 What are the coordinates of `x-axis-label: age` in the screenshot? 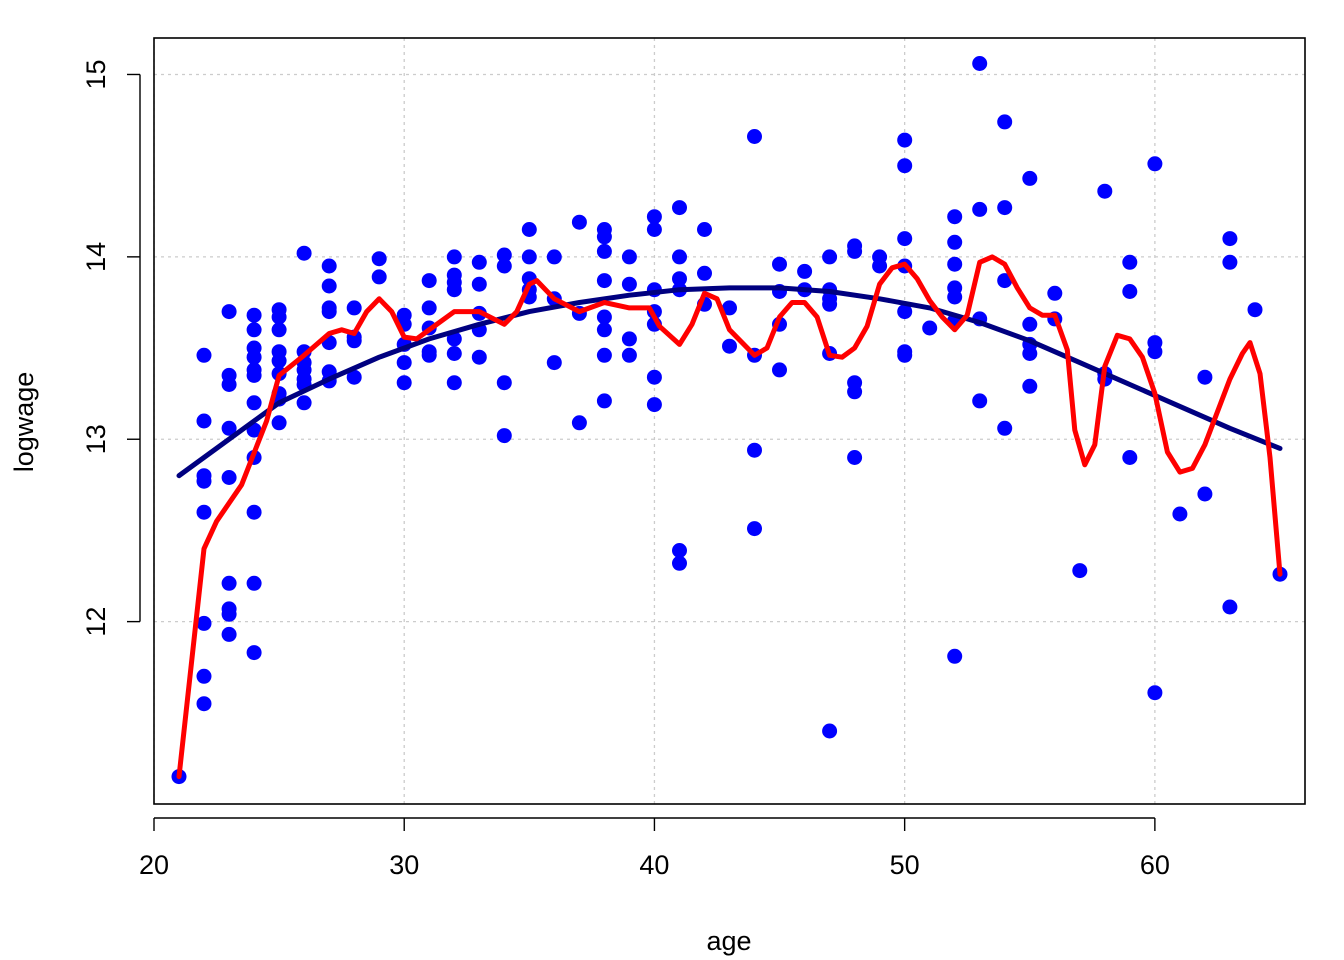 It's located at (728, 941).